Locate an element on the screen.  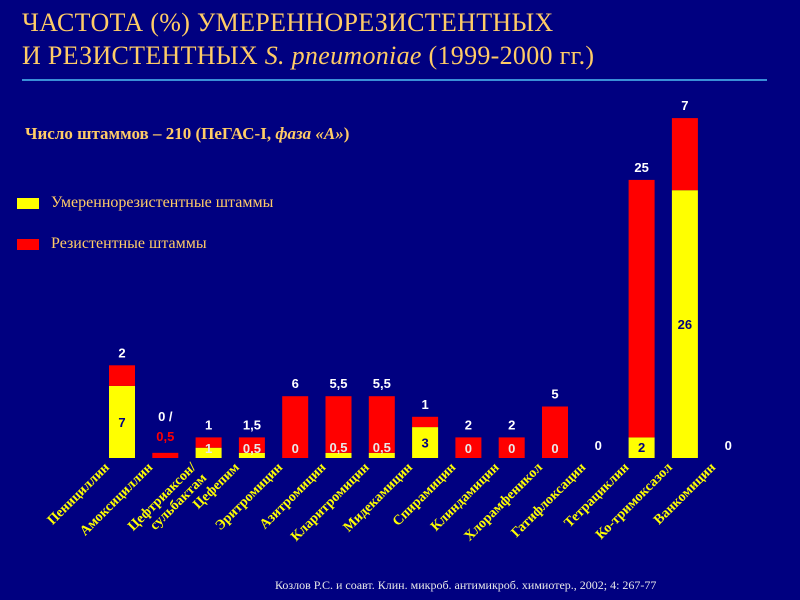
data-label-moderate: 7 is located at coordinates (121, 422).